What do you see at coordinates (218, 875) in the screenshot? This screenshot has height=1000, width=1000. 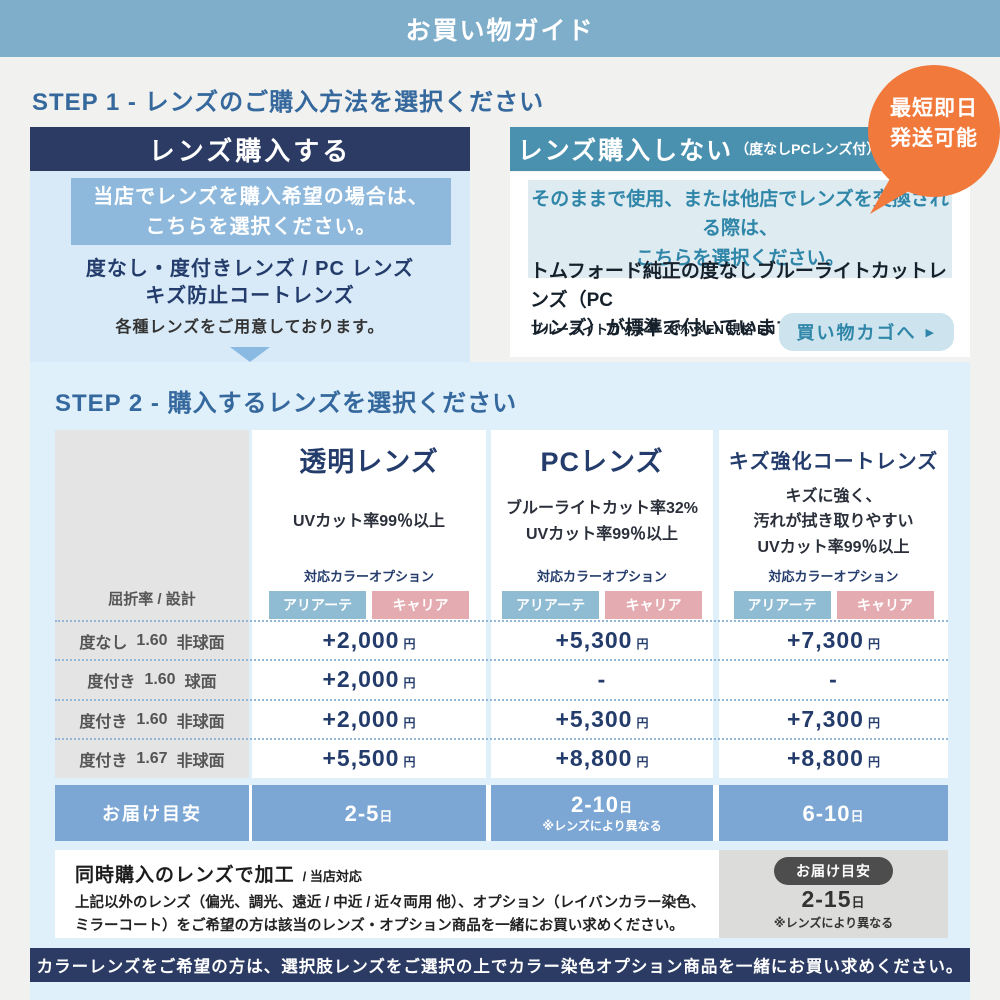 I see `processing-heading: 同時購入のレンズで加工 / 当店対応` at bounding box center [218, 875].